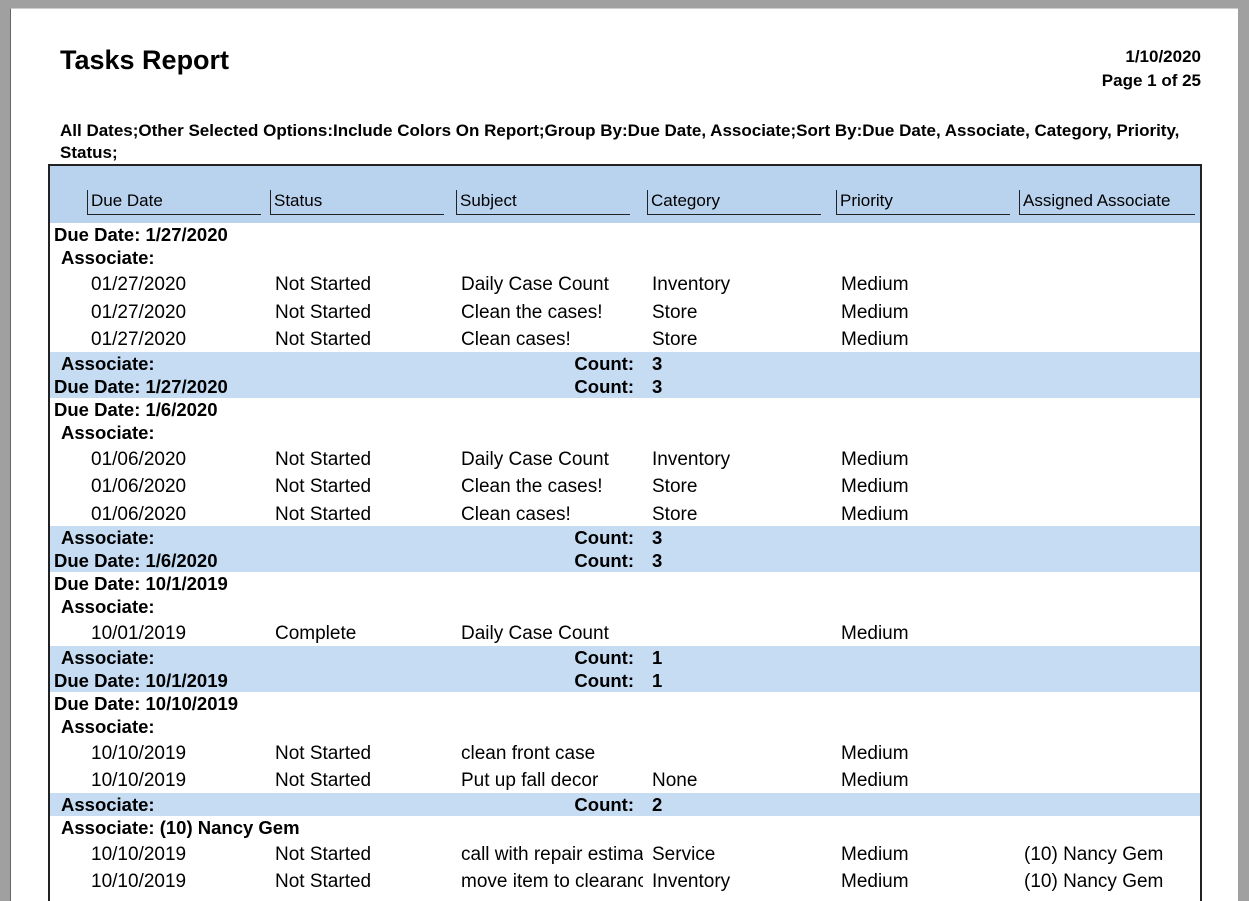 Image resolution: width=1249 pixels, height=901 pixels. Describe the element at coordinates (734, 202) in the screenshot. I see `column-header: Category` at that location.